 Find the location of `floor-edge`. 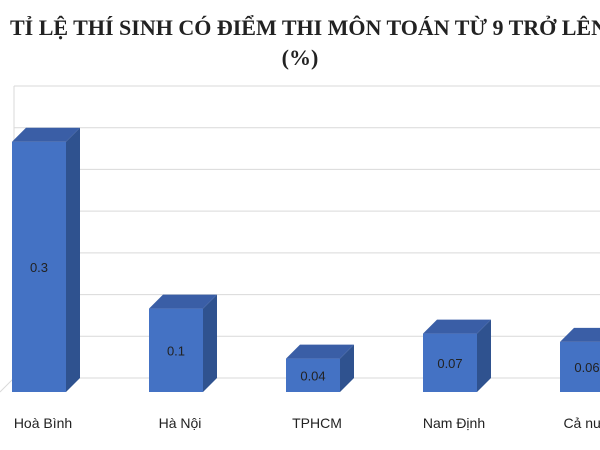

floor-edge is located at coordinates (7, 385).